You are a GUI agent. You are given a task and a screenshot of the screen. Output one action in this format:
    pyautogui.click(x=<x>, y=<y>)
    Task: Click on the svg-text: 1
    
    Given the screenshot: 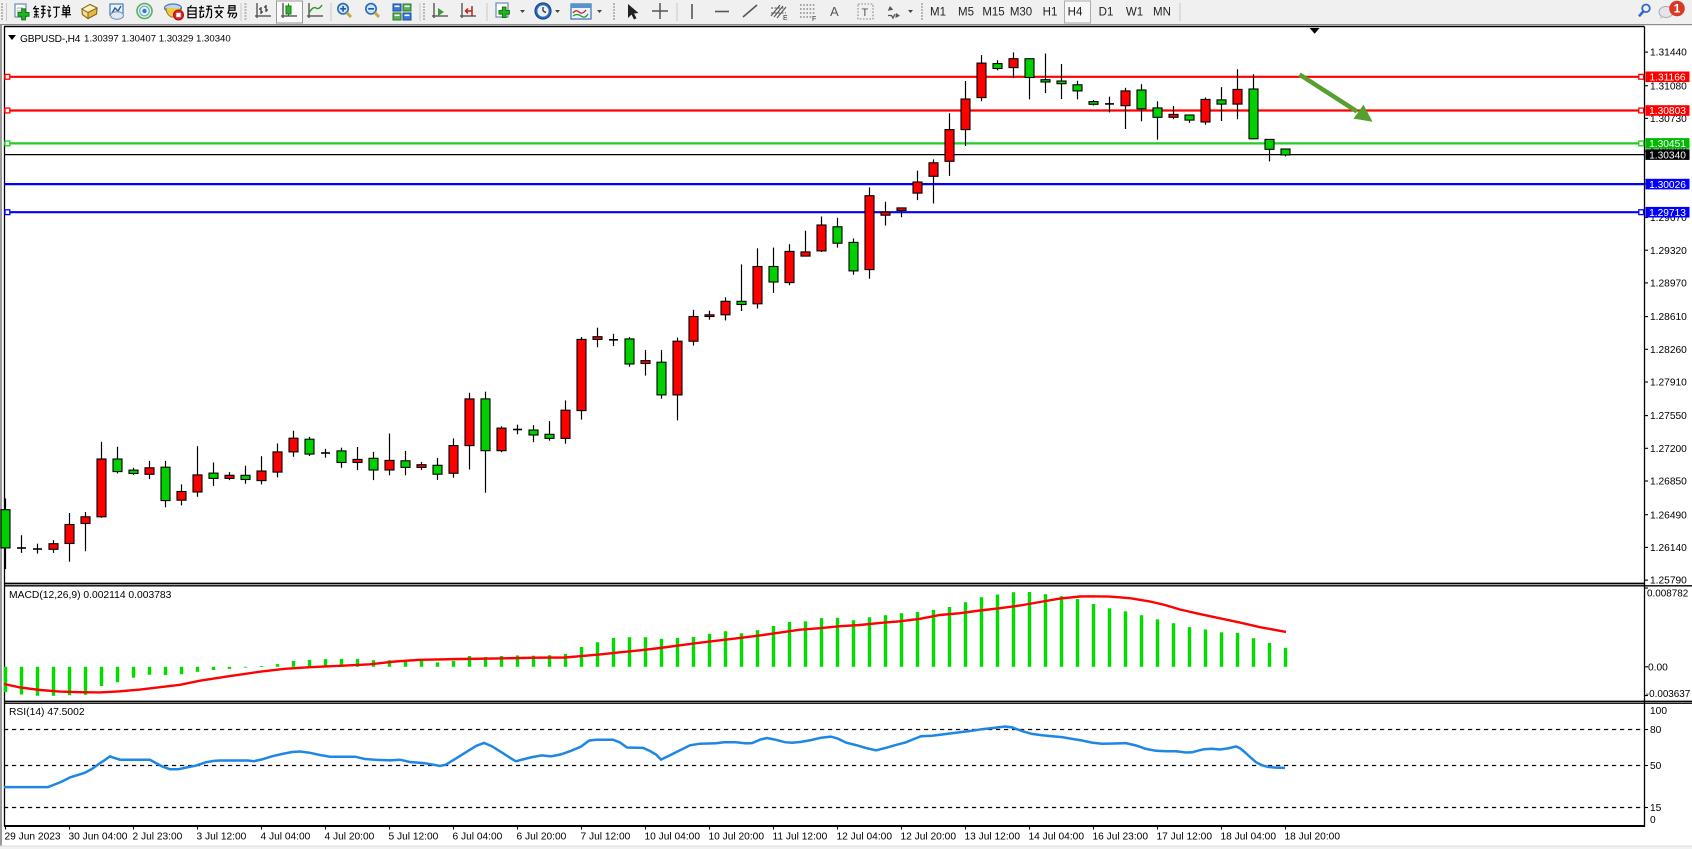 What is the action you would take?
    pyautogui.click(x=1677, y=9)
    